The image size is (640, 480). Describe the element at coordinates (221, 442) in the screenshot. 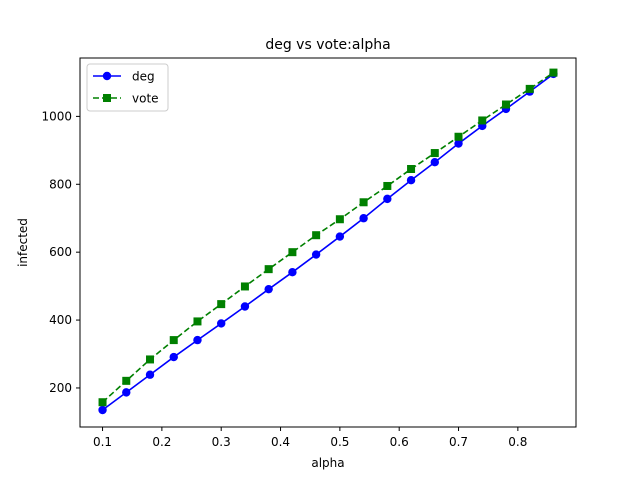

I see `x-tick-label: 0.3` at that location.